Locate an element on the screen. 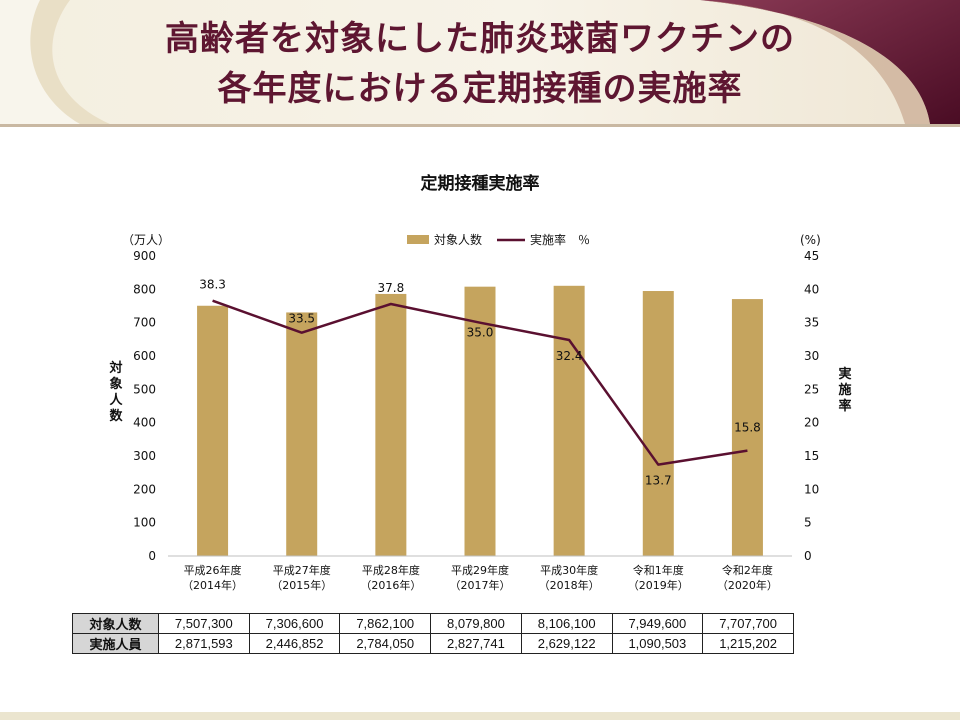 The width and height of the screenshot is (960, 720). x-tick-label: 平成27年度 is located at coordinates (302, 570).